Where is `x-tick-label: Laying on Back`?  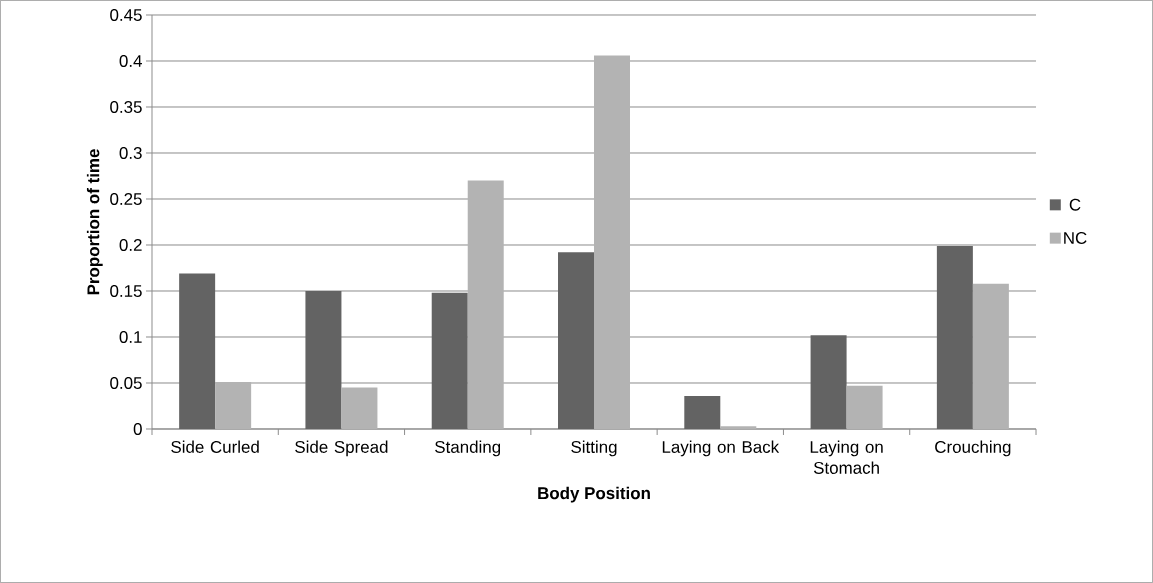 x-tick-label: Laying on Back is located at coordinates (721, 448).